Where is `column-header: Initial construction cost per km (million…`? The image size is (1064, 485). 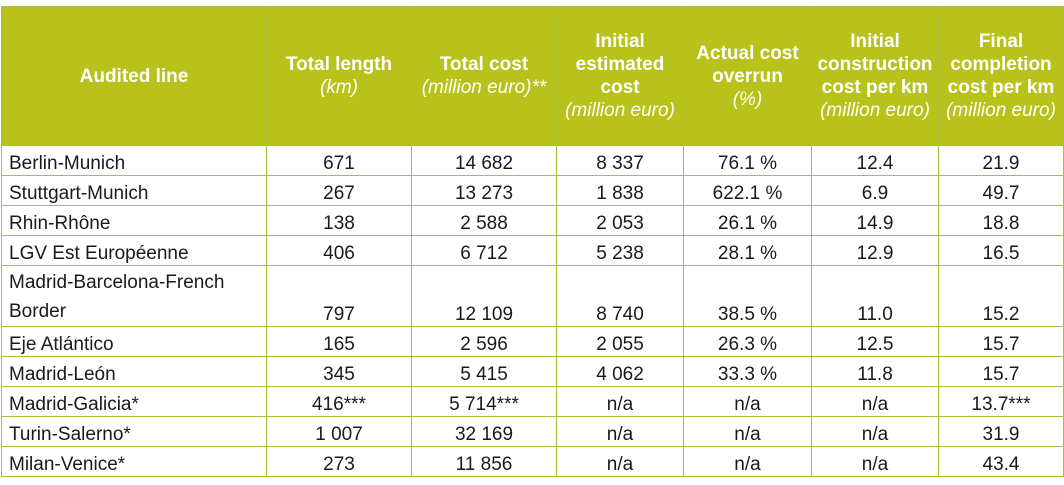
column-header: Initial construction cost per km (million… is located at coordinates (875, 76).